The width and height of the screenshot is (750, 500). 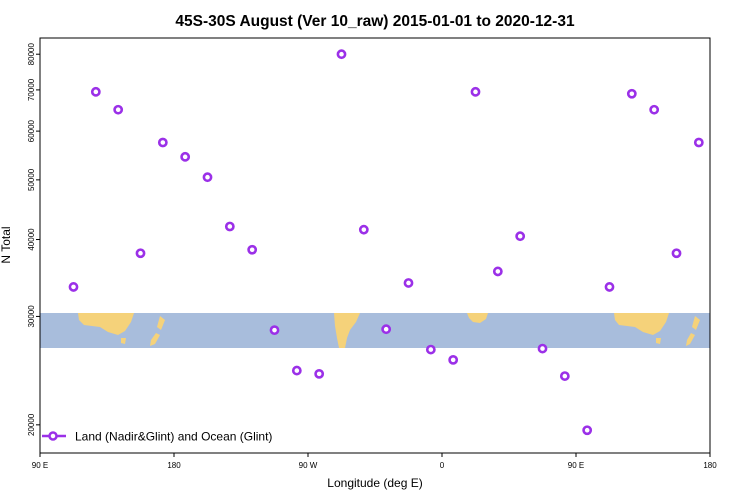 I want to click on map-background, so click(x=375, y=330).